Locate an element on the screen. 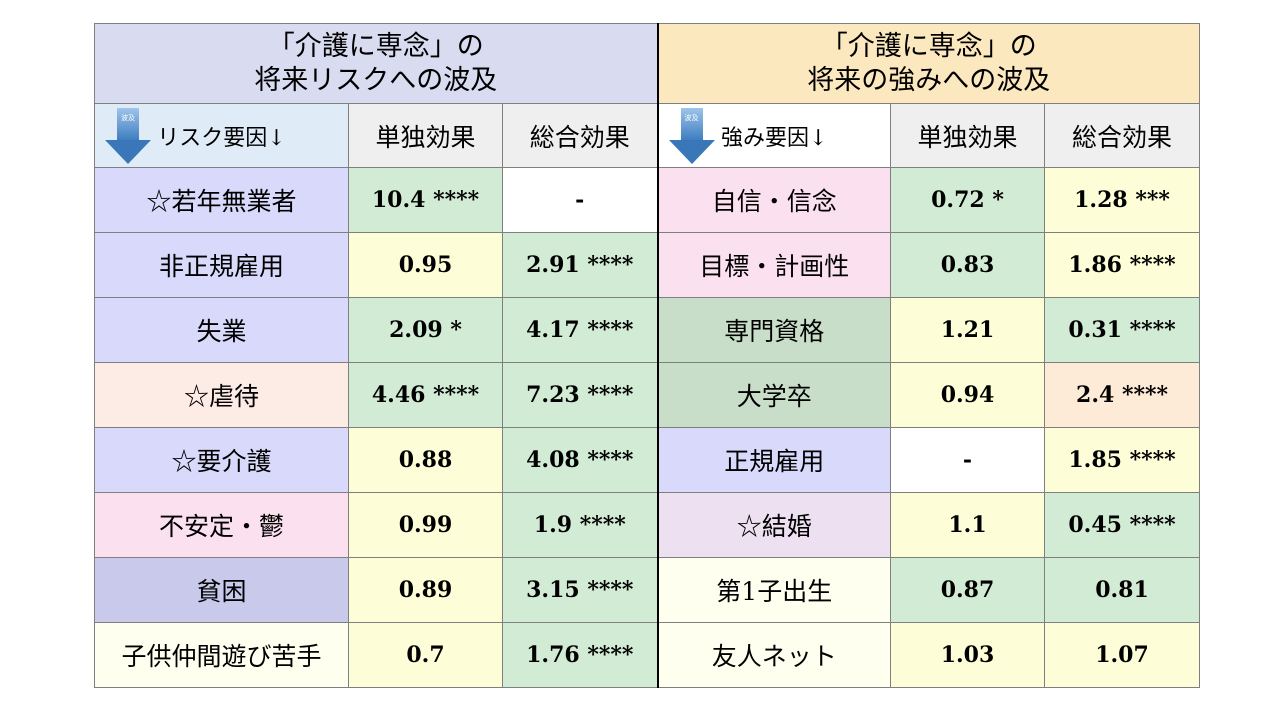  left-total-cell: 3.15 **** is located at coordinates (580, 590).